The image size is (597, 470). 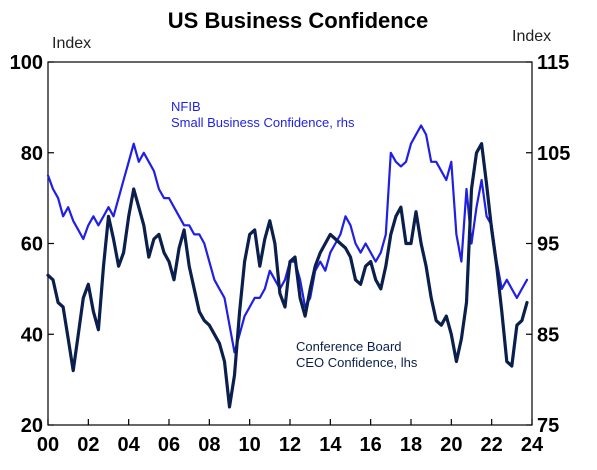 What do you see at coordinates (411, 445) in the screenshot?
I see `x-tick-label: 18` at bounding box center [411, 445].